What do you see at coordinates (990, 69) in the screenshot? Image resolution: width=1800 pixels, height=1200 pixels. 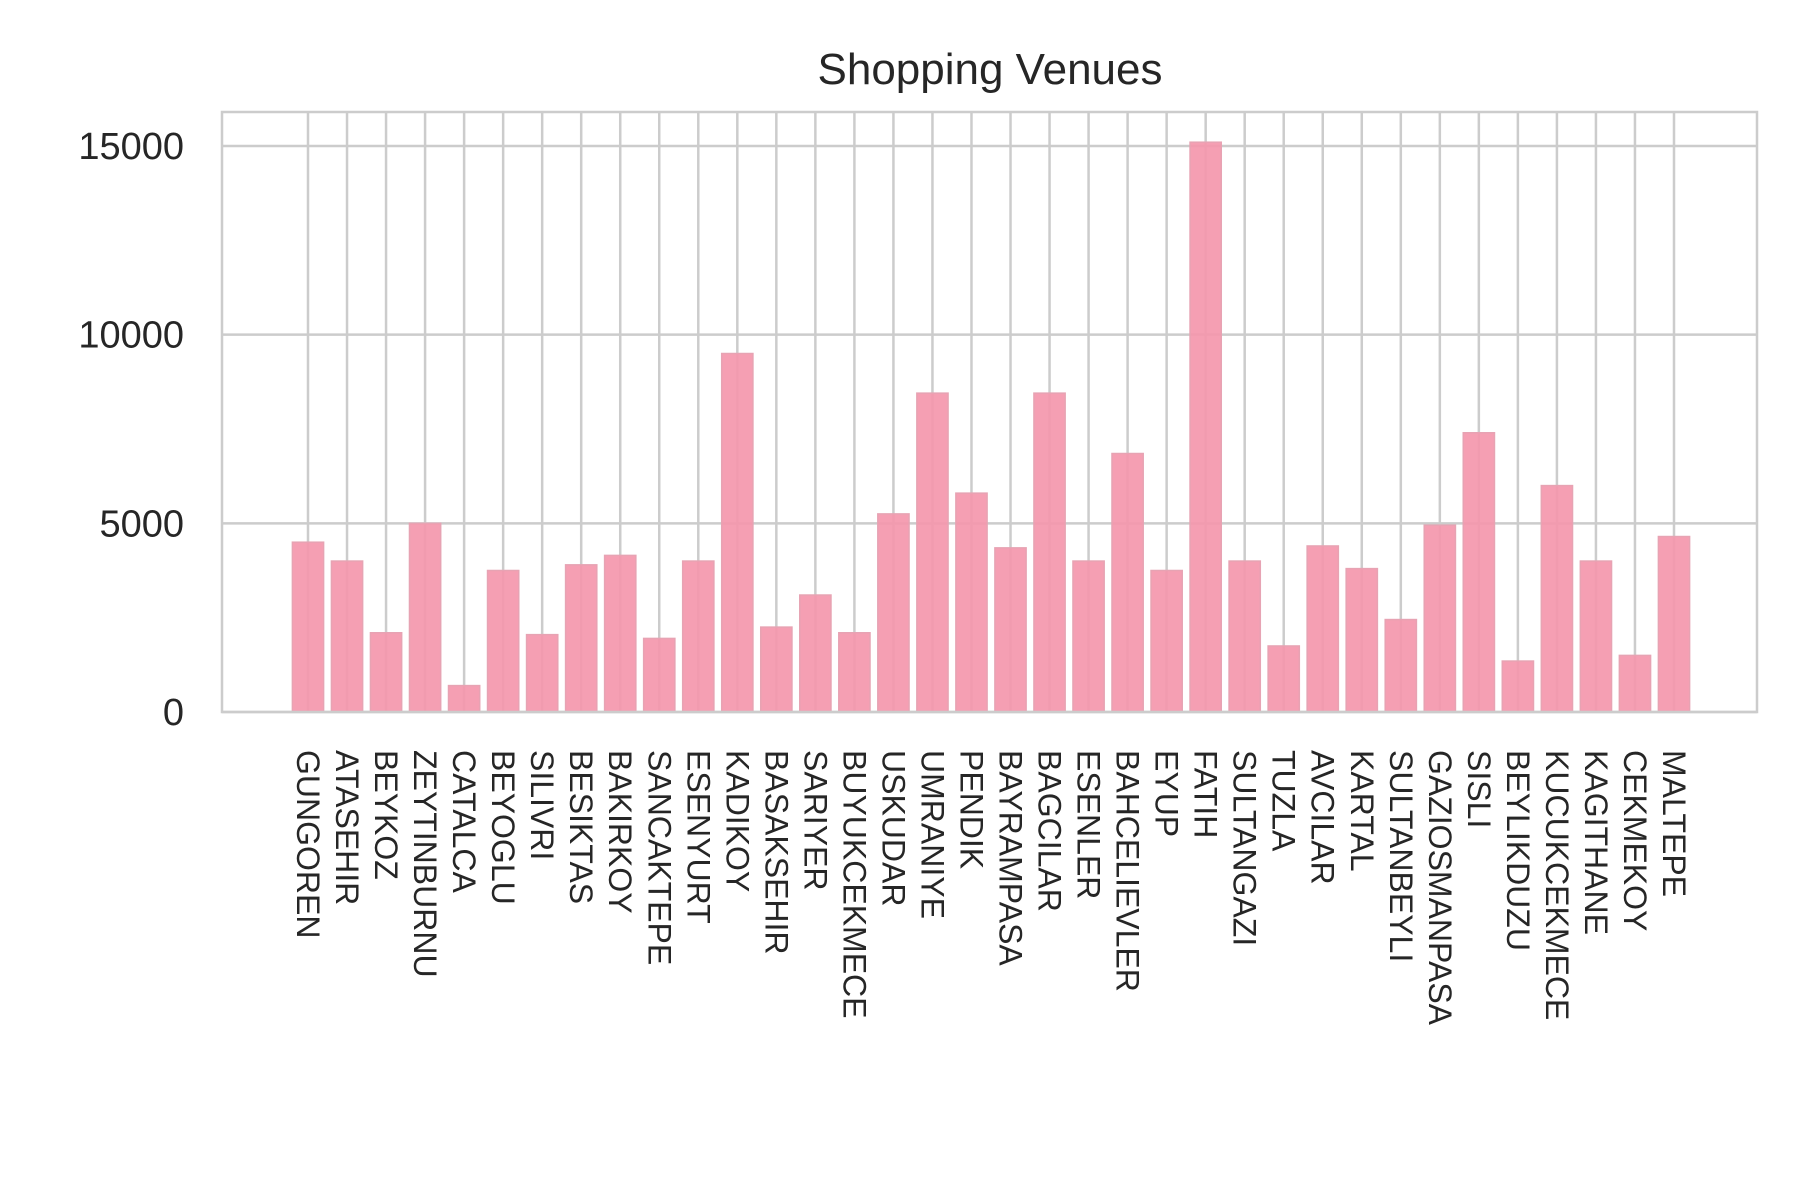 I see `chart-title: Shopping Venues` at bounding box center [990, 69].